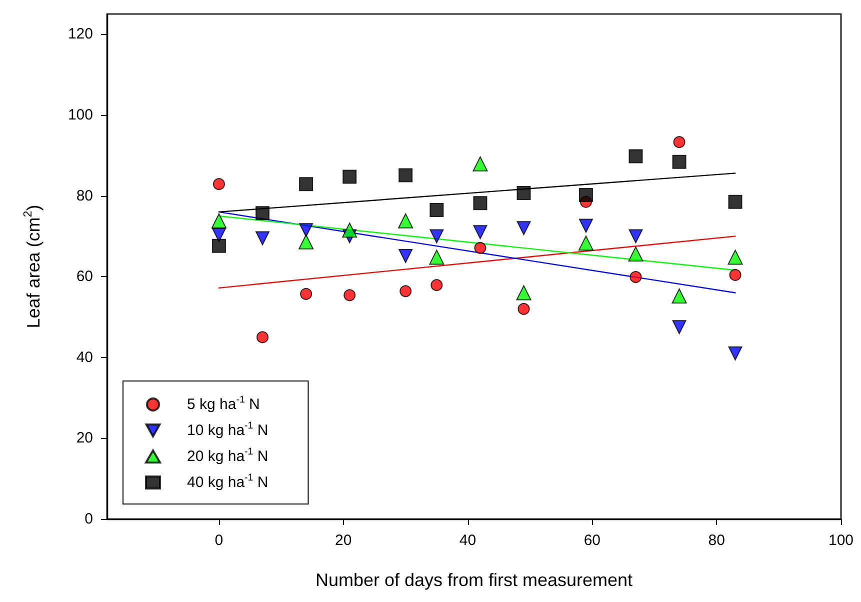 This screenshot has width=861, height=602. Describe the element at coordinates (88, 519) in the screenshot. I see `y-tick-label: 0` at that location.